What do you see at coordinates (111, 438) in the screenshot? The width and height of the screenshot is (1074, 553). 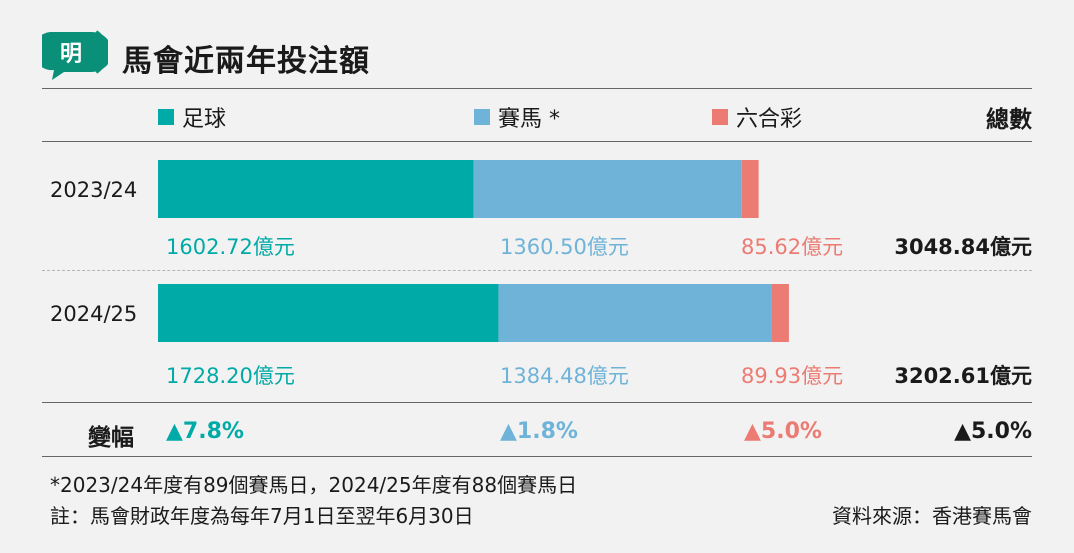 I see `change-header: 變幅` at bounding box center [111, 438].